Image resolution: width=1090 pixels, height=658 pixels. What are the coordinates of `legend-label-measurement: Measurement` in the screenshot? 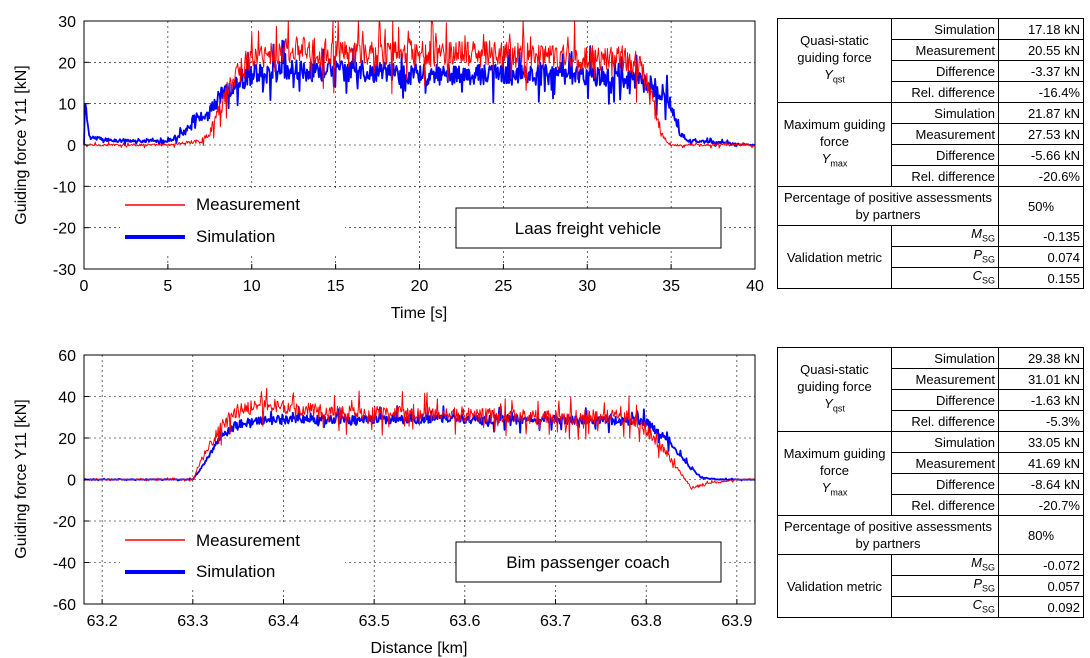 It's located at (248, 540).